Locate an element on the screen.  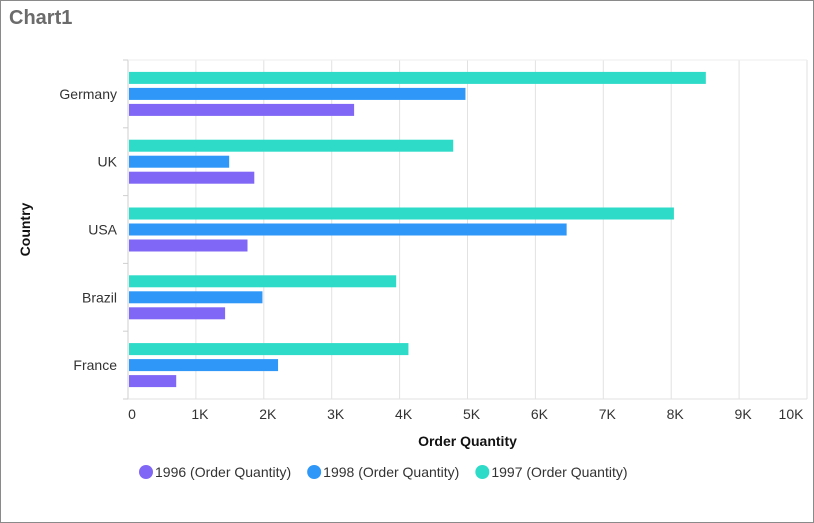
x-tick-label: 2K is located at coordinates (268, 414).